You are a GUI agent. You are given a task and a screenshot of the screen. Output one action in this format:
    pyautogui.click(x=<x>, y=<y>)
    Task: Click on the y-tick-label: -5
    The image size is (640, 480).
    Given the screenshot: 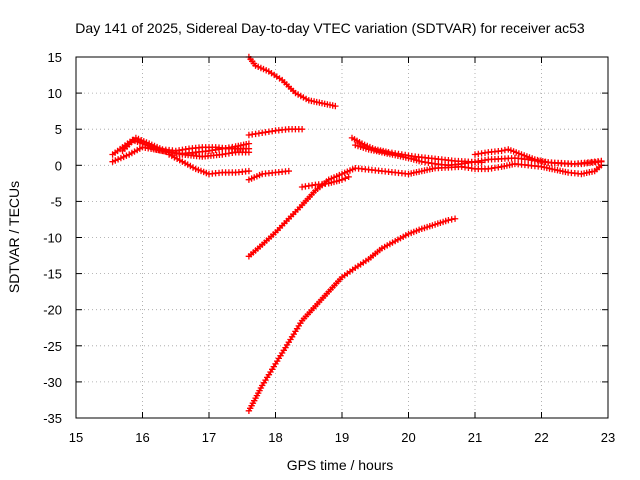 What is the action you would take?
    pyautogui.click(x=56, y=201)
    